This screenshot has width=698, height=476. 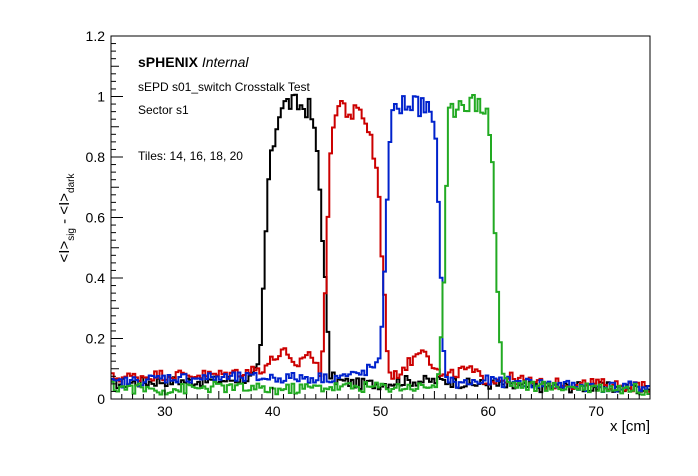 What do you see at coordinates (71, 183) in the screenshot?
I see `y-label-subscript-dark: dark` at bounding box center [71, 183].